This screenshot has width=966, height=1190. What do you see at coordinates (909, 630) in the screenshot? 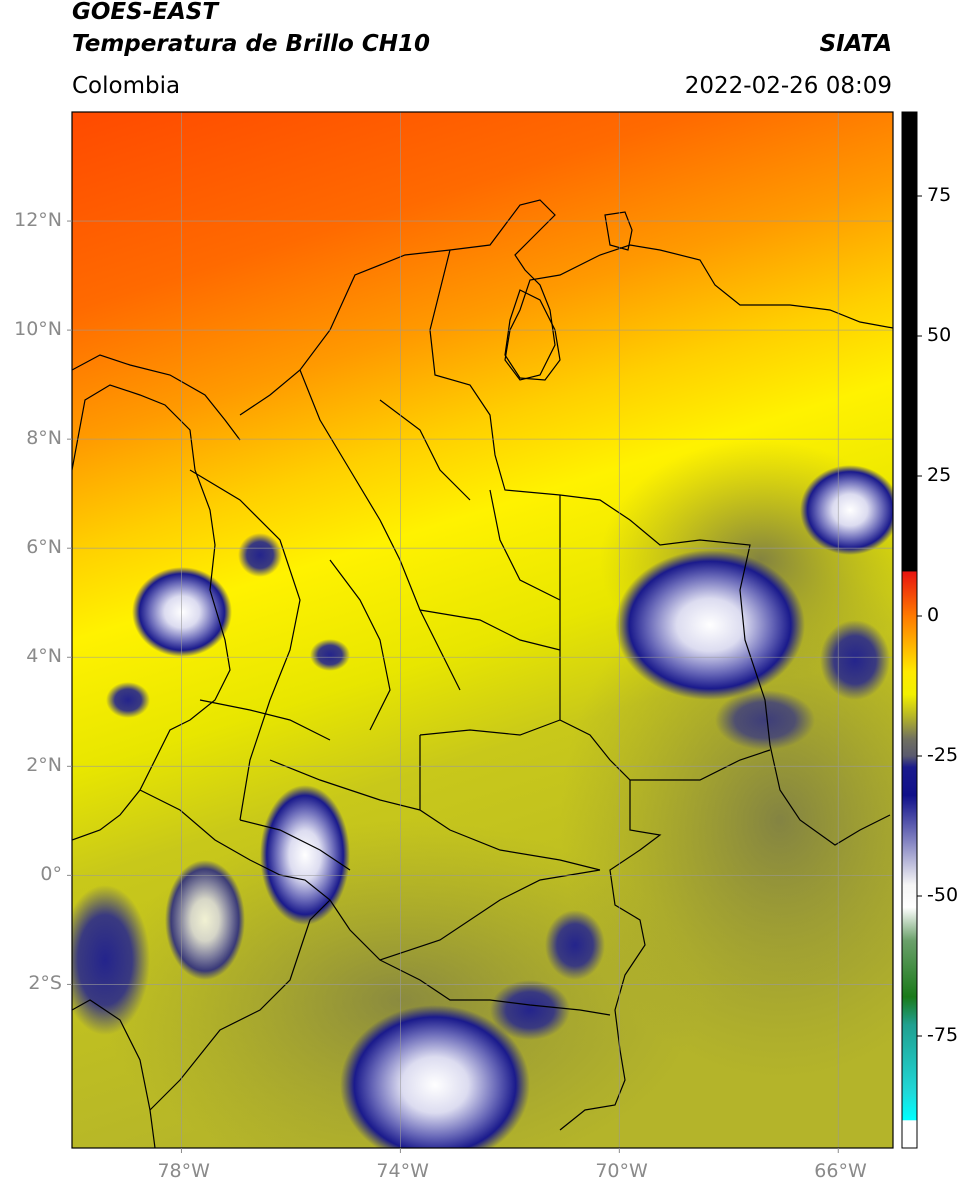
I see `colorbar` at bounding box center [909, 630].